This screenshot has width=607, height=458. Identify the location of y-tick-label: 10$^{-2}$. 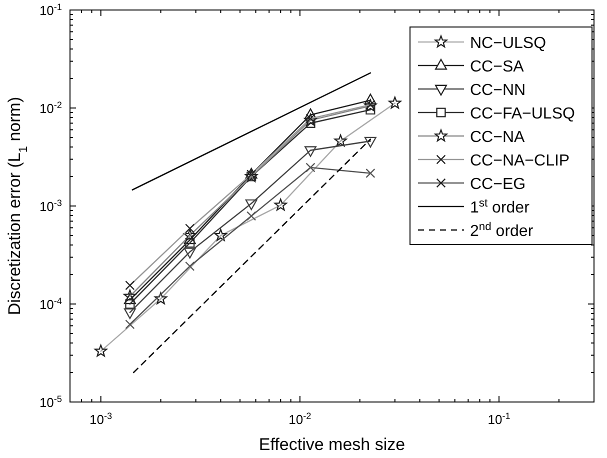
(50, 108).